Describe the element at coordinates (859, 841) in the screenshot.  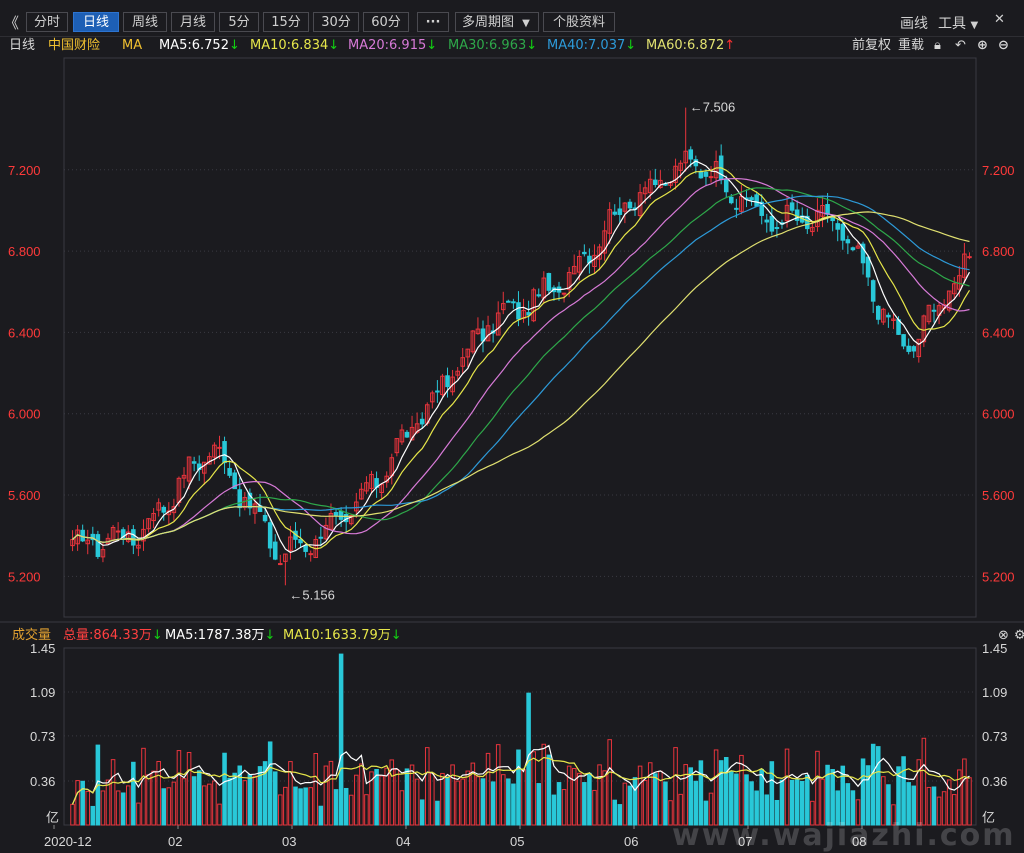
I see `x-tick-label: 08` at that location.